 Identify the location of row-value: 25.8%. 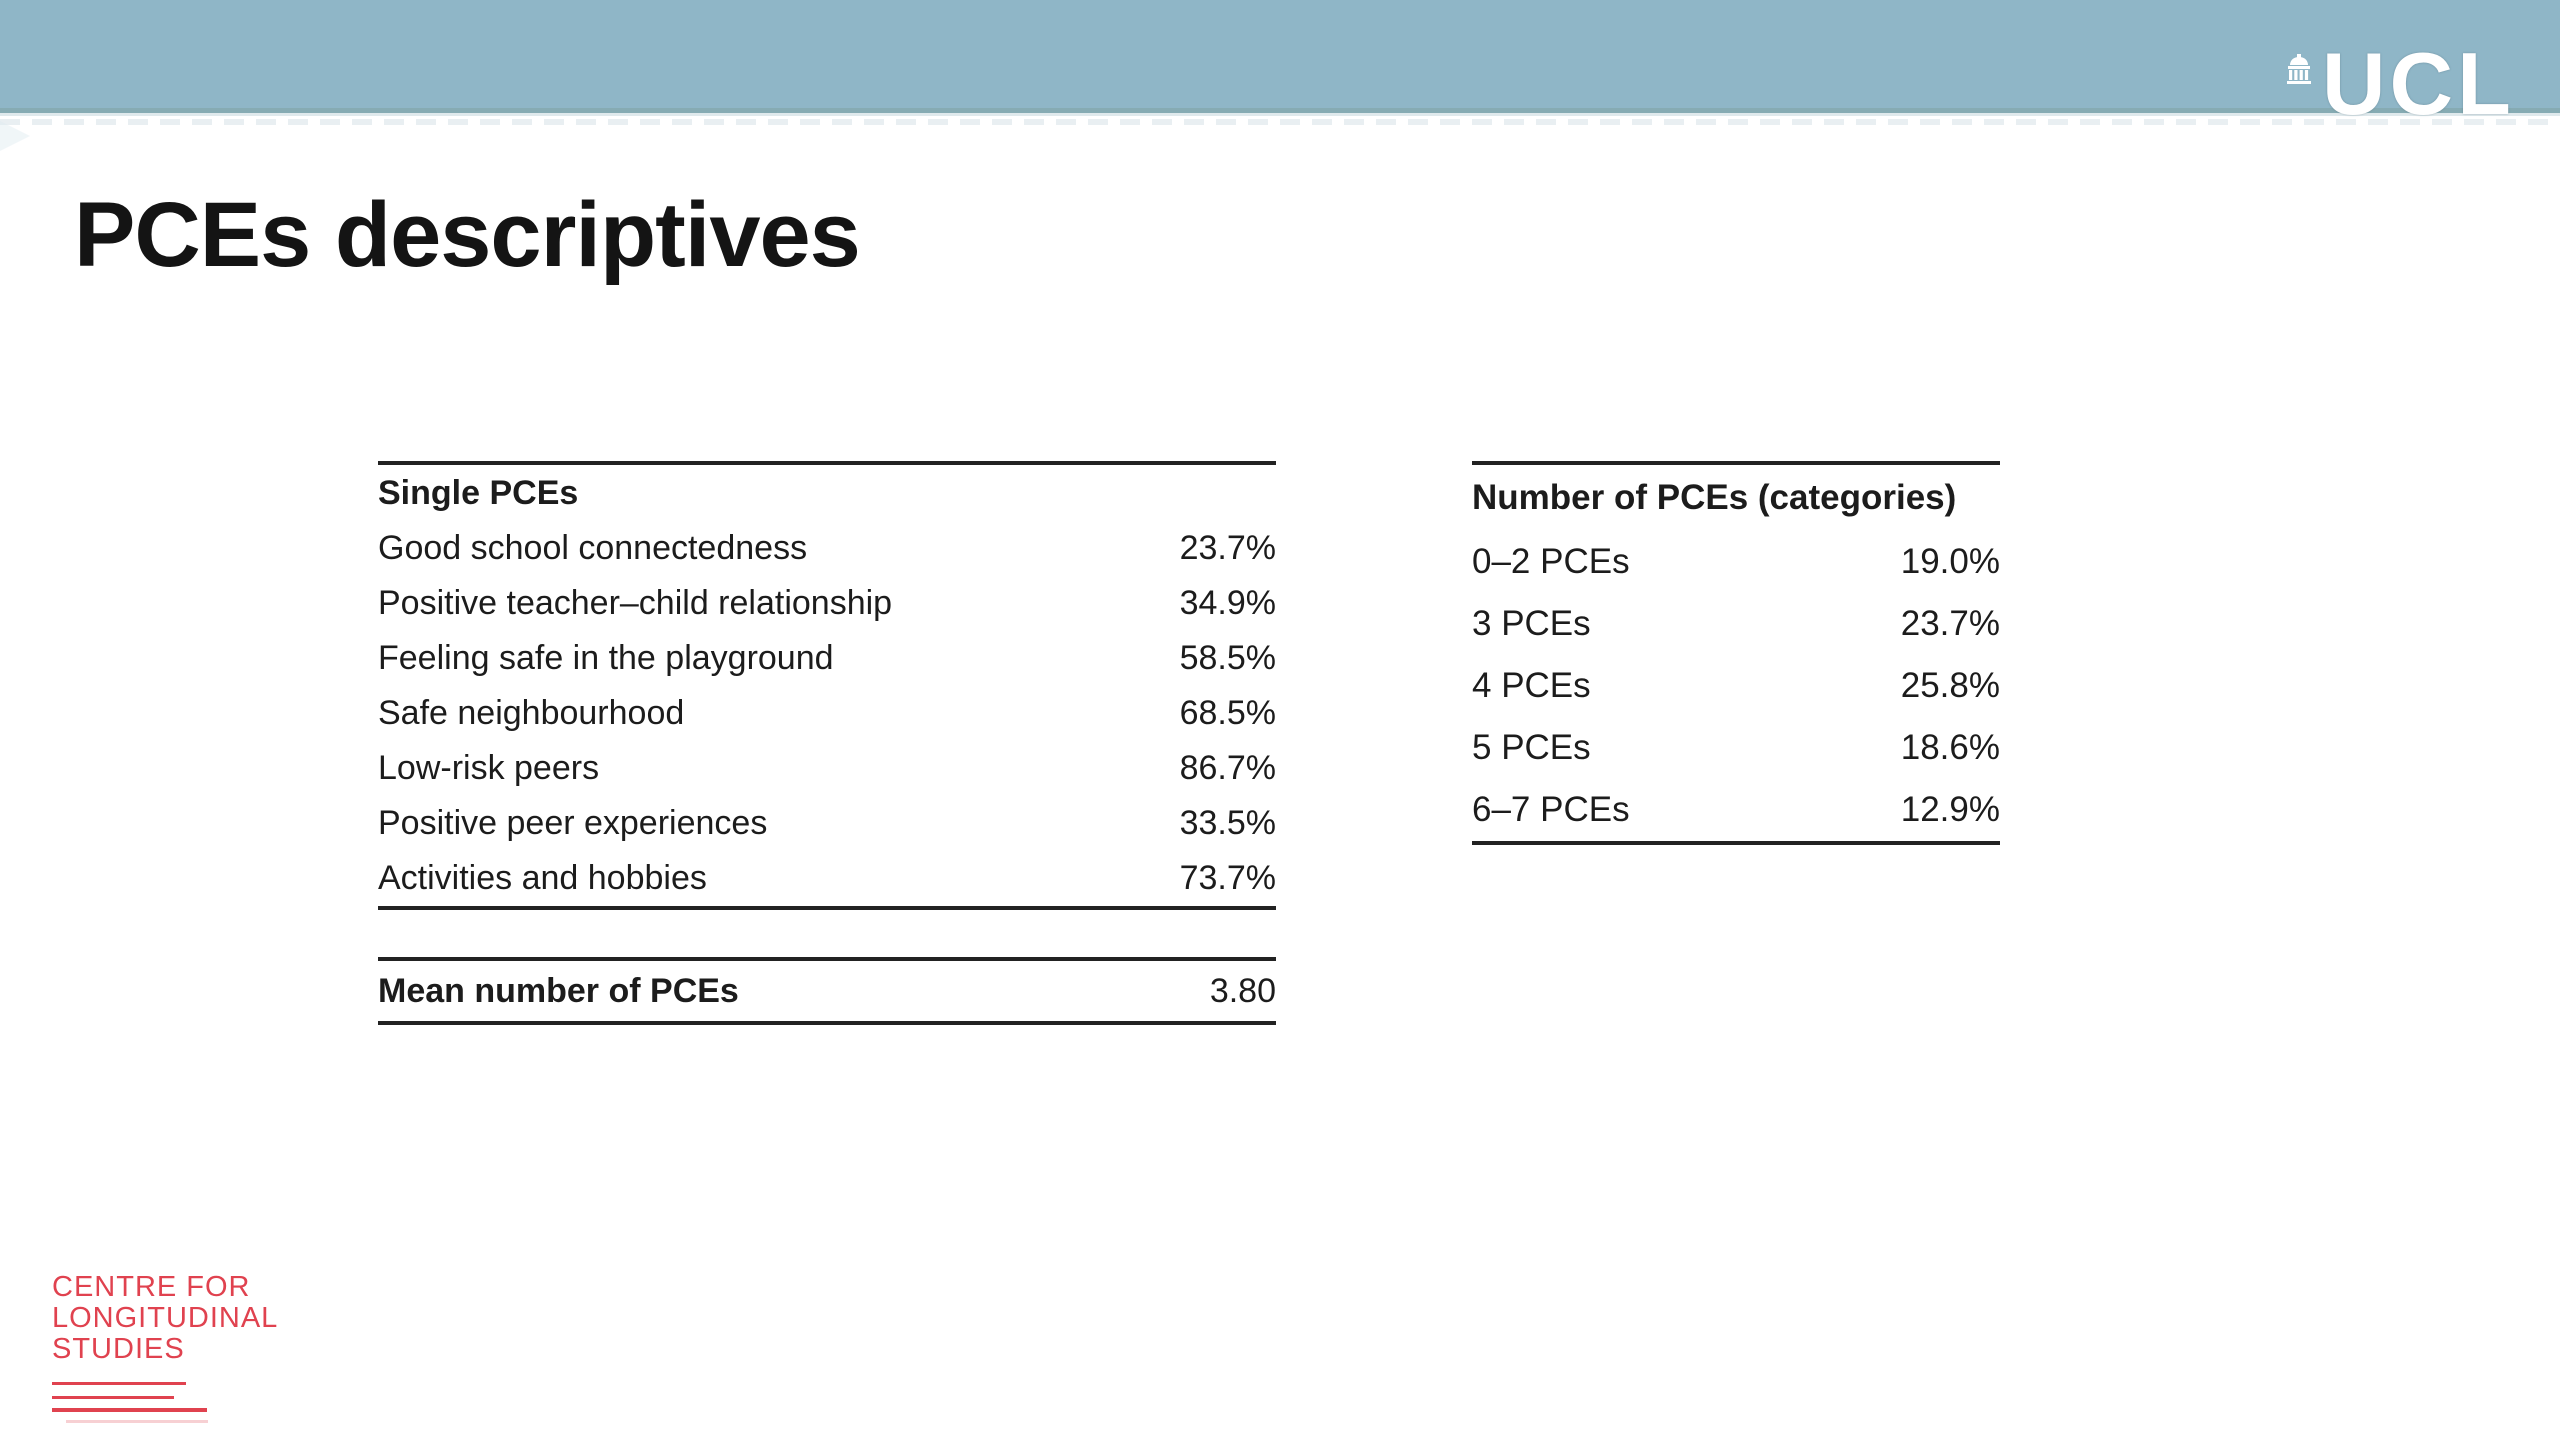
(1950, 685).